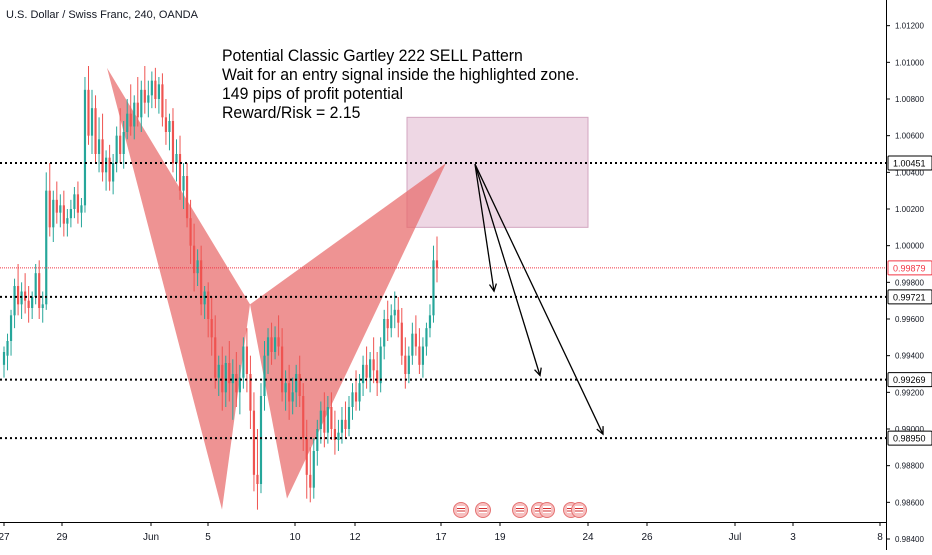 The height and width of the screenshot is (555, 932). What do you see at coordinates (355, 537) in the screenshot?
I see `time-tick-label: 12` at bounding box center [355, 537].